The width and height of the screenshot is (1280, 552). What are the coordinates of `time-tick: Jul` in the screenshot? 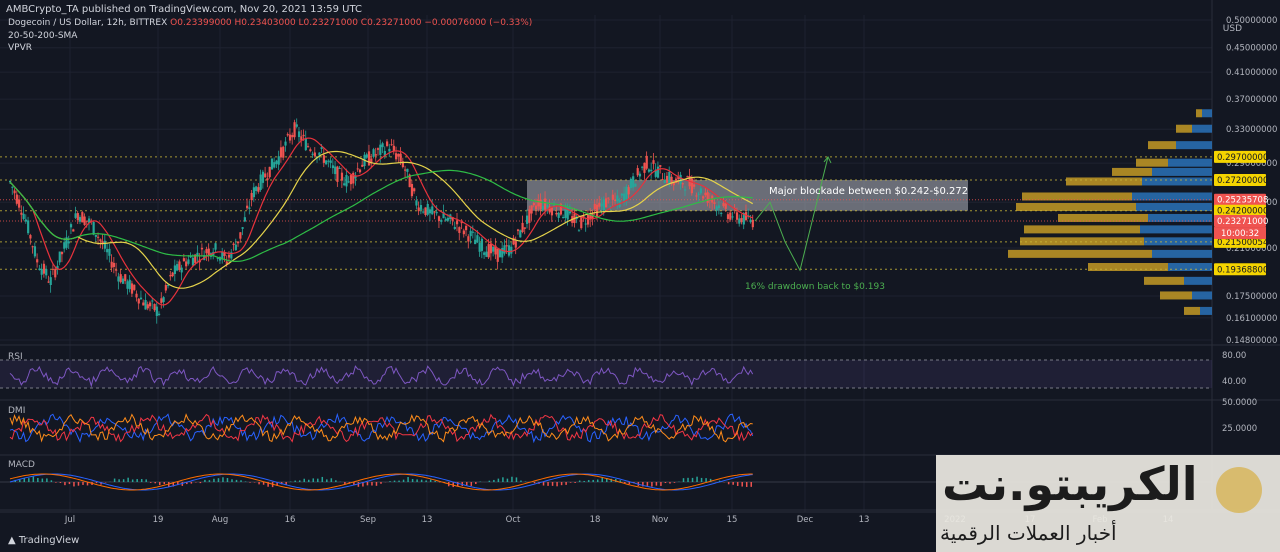 It's located at (69, 520).